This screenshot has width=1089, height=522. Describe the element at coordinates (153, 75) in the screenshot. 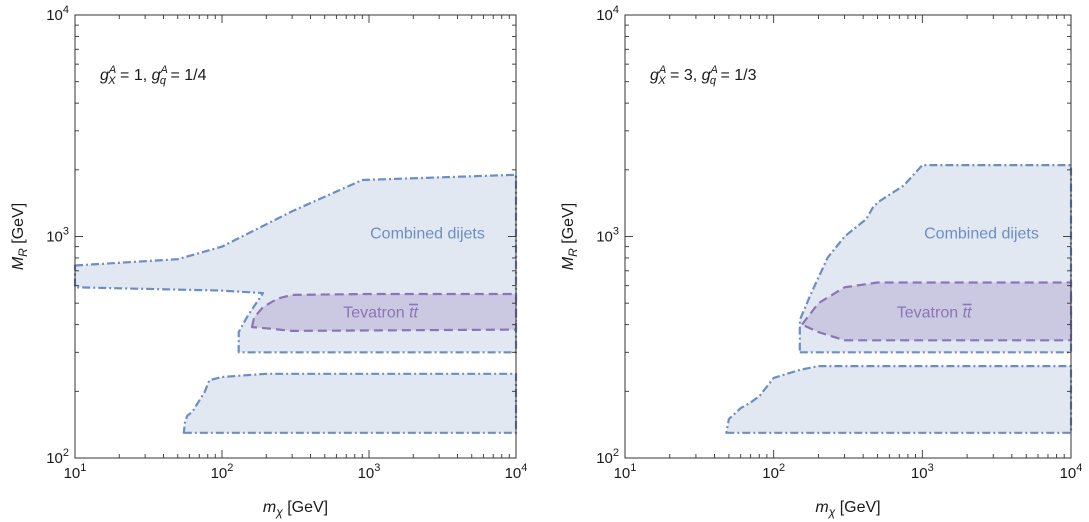

I see `coupling-annotation: gA X = 1, gA q = 1/4` at that location.